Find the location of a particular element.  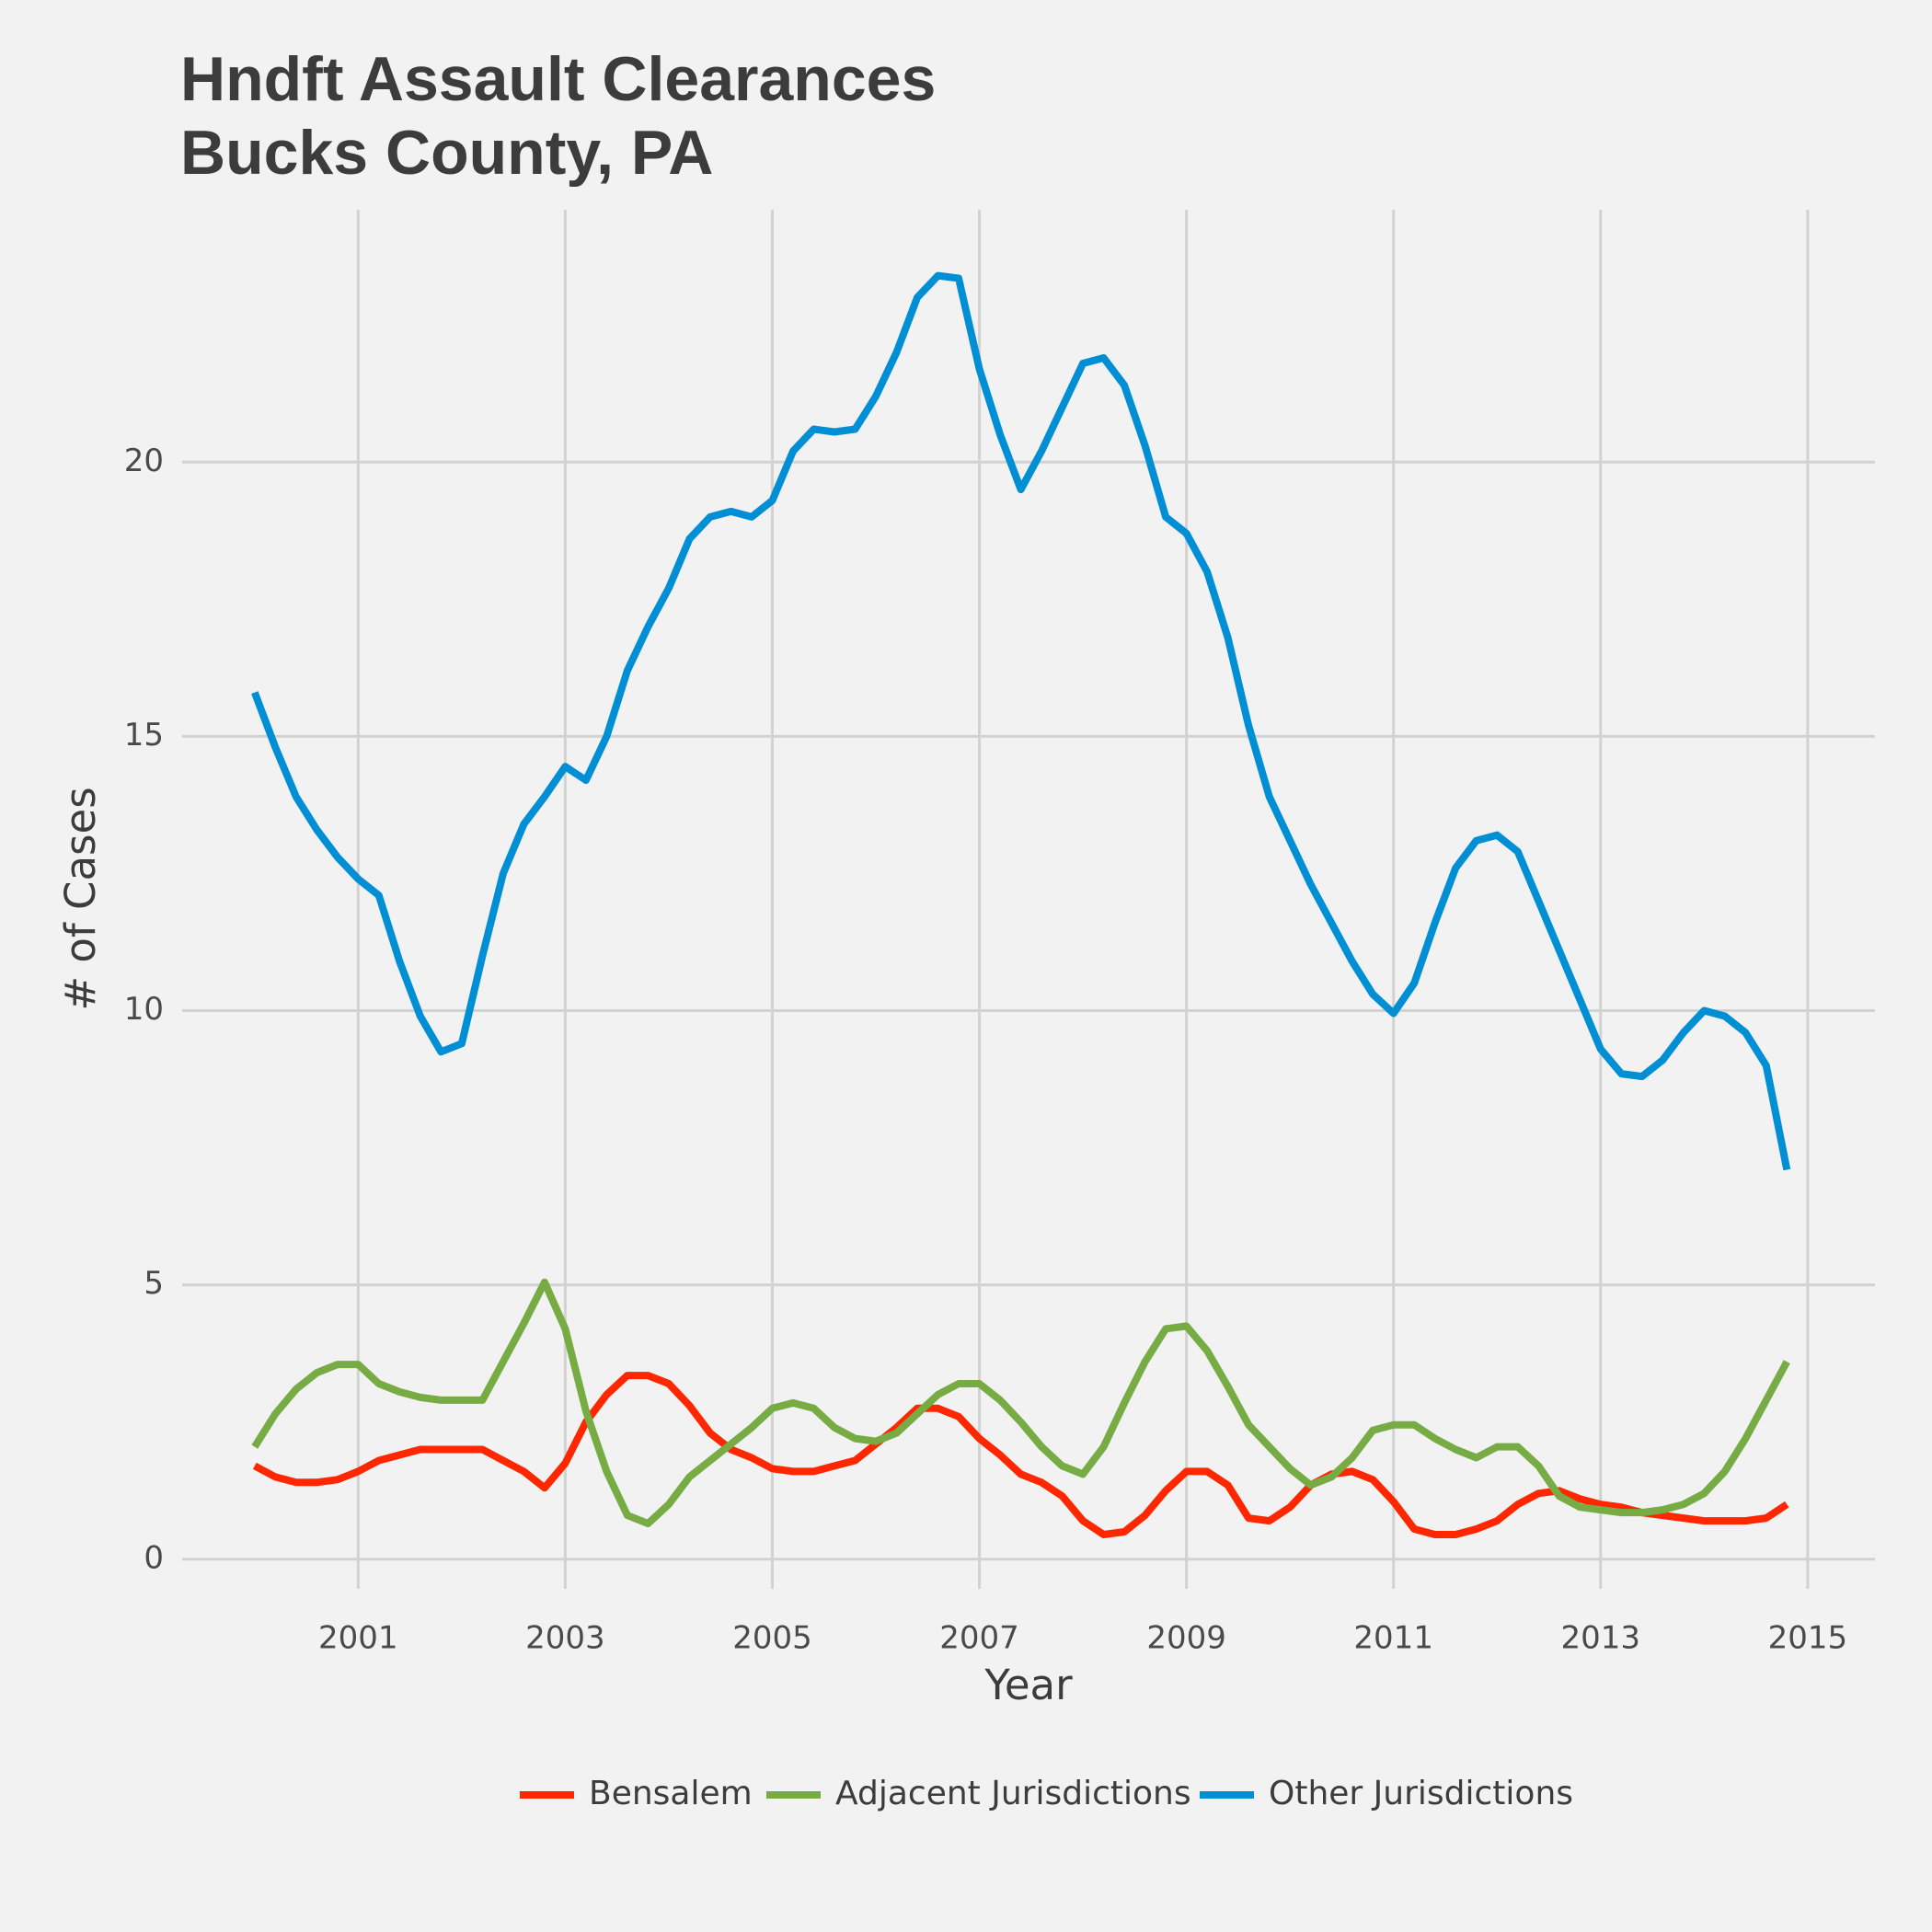

chart-subtitle: Bucks County, PA is located at coordinates (446, 153).